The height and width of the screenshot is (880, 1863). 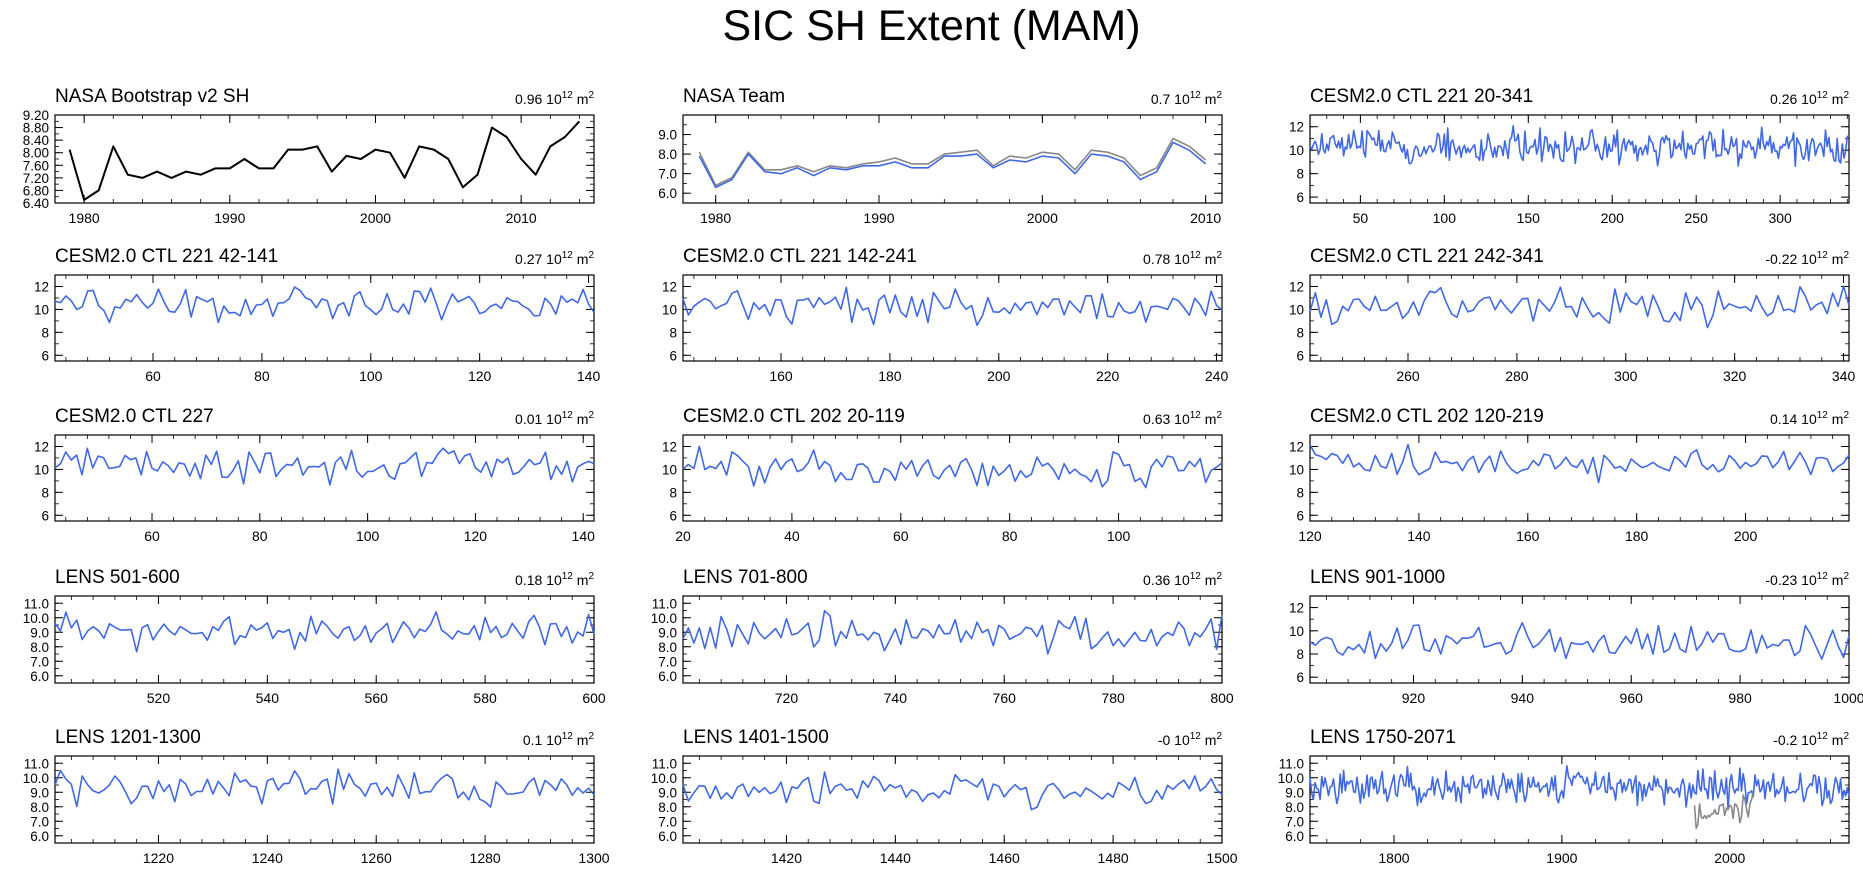 What do you see at coordinates (554, 418) in the screenshot?
I see `panel-trend: 0.01 1012 m2` at bounding box center [554, 418].